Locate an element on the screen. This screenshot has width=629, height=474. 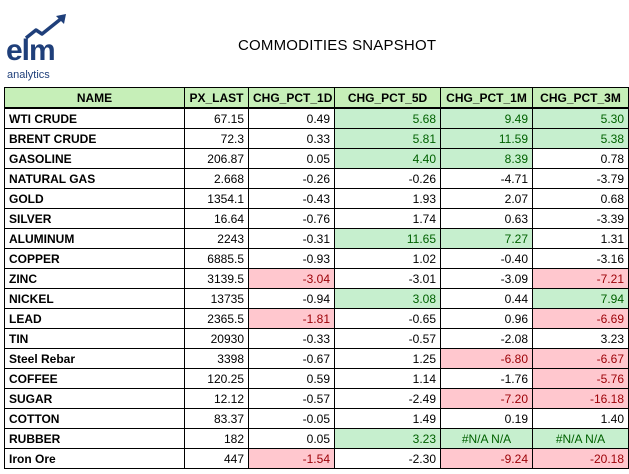
cell-chg-d5: -3.01 is located at coordinates (387, 278).